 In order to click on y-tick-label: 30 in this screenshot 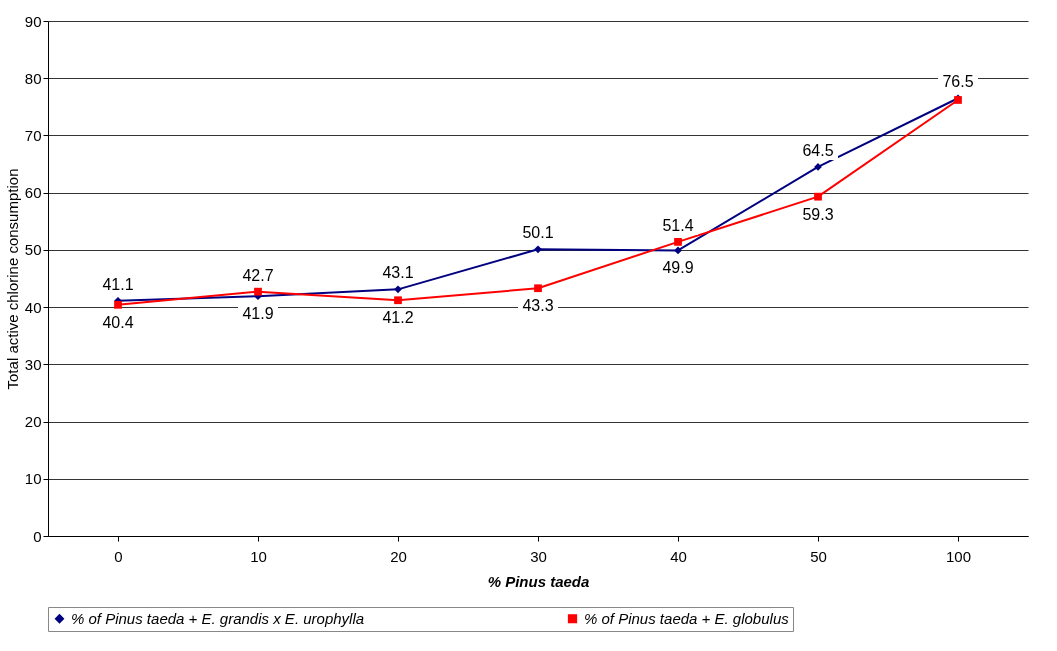, I will do `click(33, 364)`.